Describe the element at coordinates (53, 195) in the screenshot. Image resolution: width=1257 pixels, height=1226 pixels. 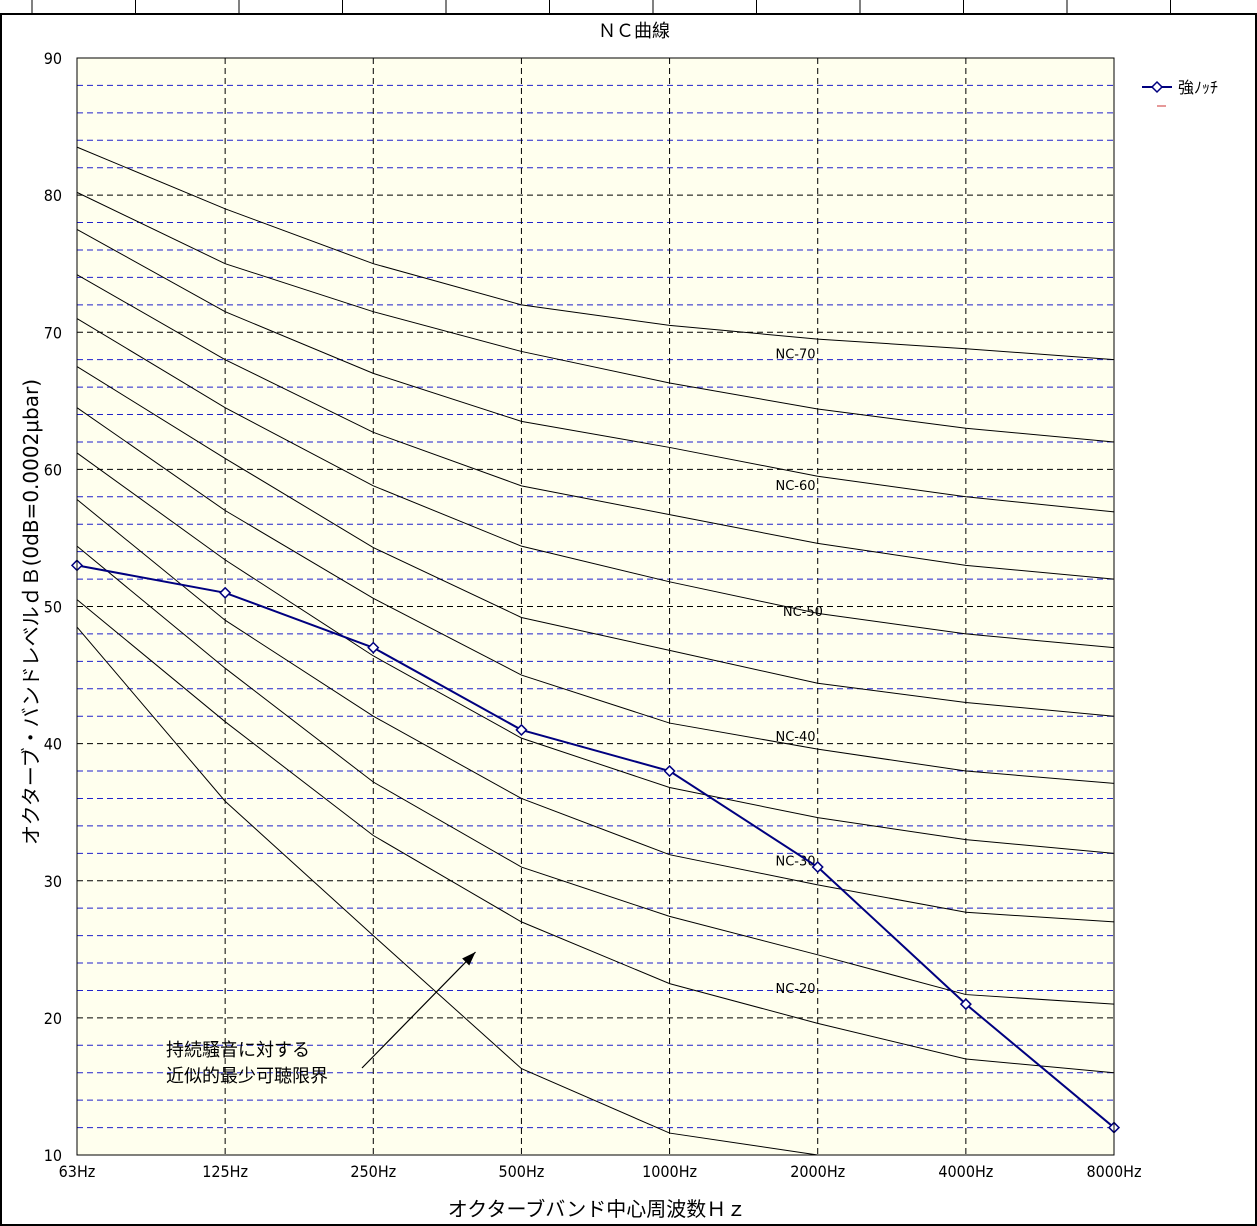
I see `y-tick-label: 80` at that location.